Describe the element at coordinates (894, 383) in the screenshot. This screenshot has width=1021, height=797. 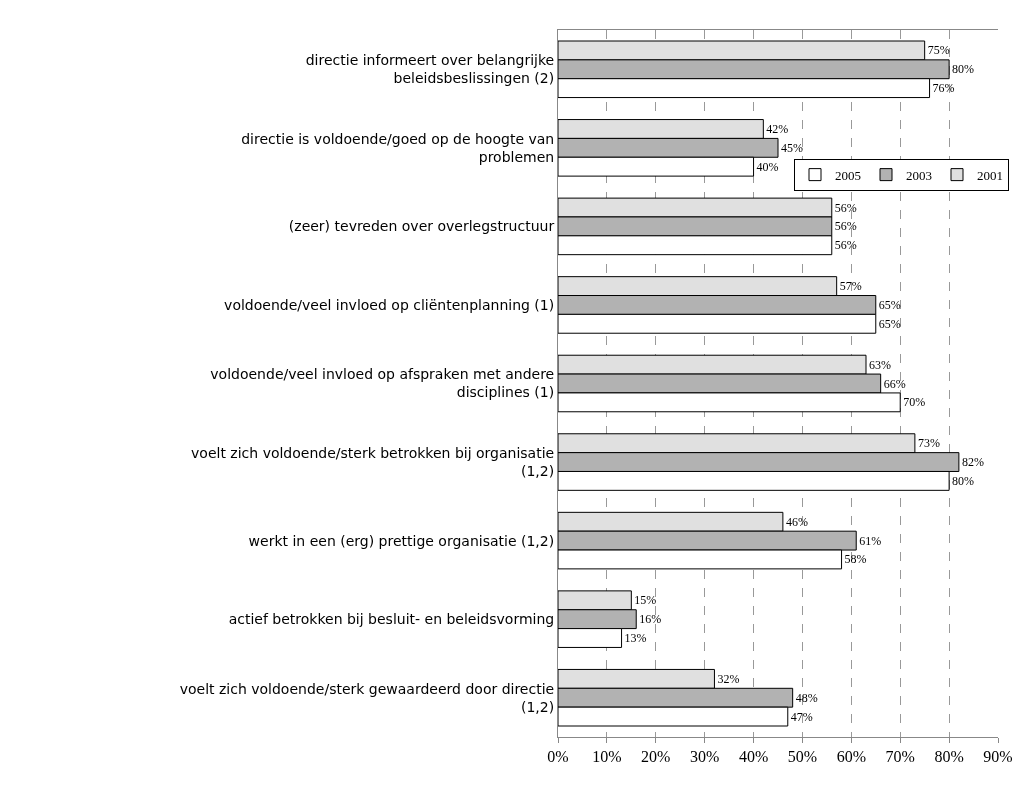
I see `data-label: 66%` at that location.